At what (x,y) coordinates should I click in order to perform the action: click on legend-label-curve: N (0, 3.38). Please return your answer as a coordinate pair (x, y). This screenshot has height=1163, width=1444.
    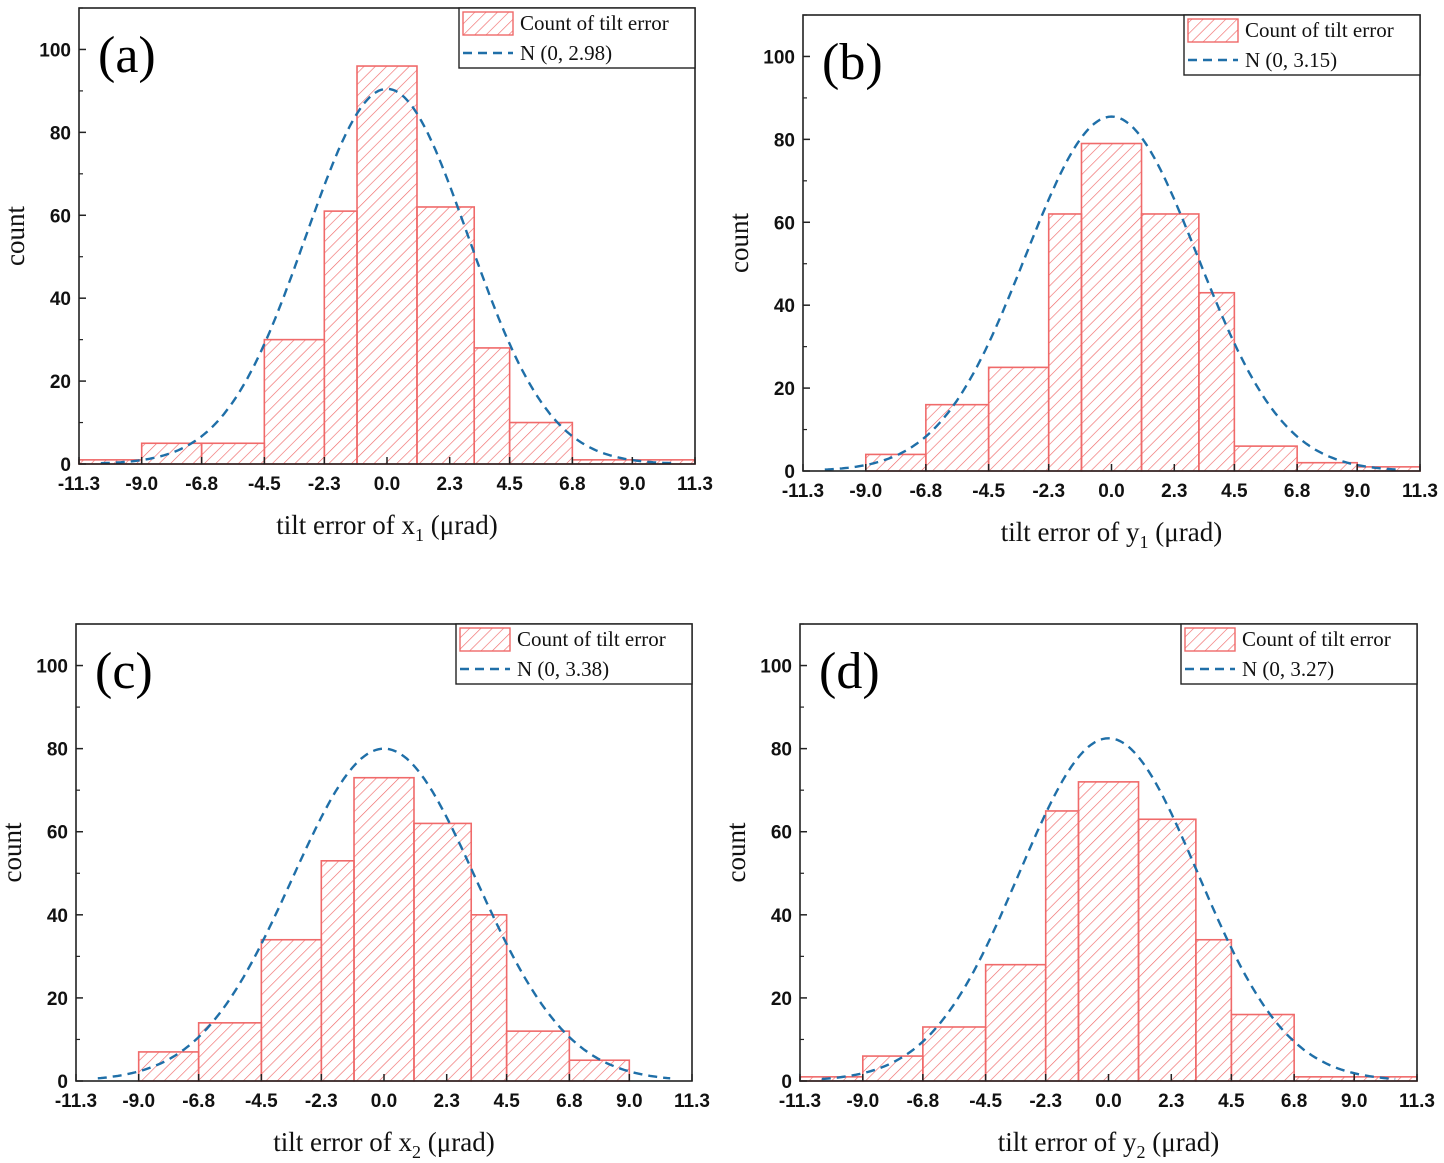
    Looking at the image, I should click on (563, 669).